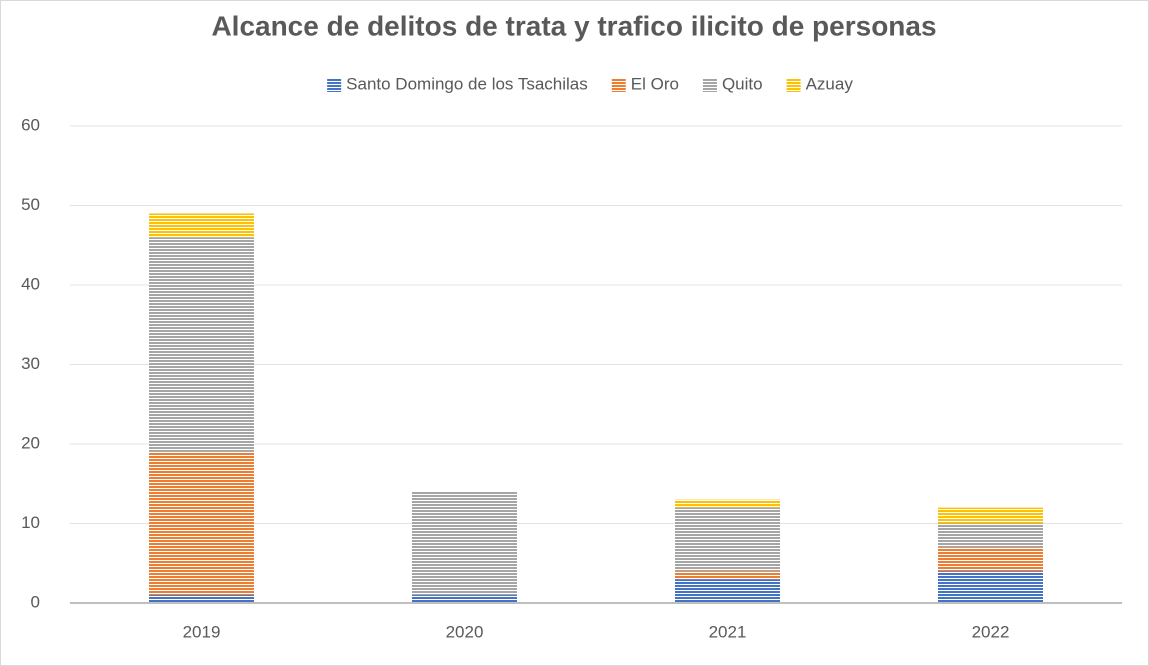 The width and height of the screenshot is (1149, 666). I want to click on y-tick-label: 30, so click(30, 363).